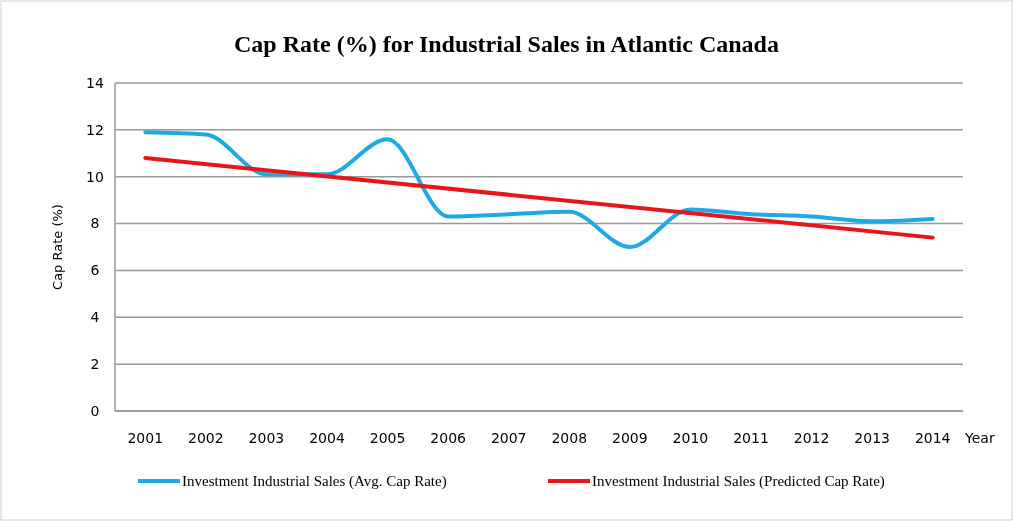 This screenshot has width=1013, height=521. Describe the element at coordinates (932, 438) in the screenshot. I see `x-tick-label: 2014` at that location.